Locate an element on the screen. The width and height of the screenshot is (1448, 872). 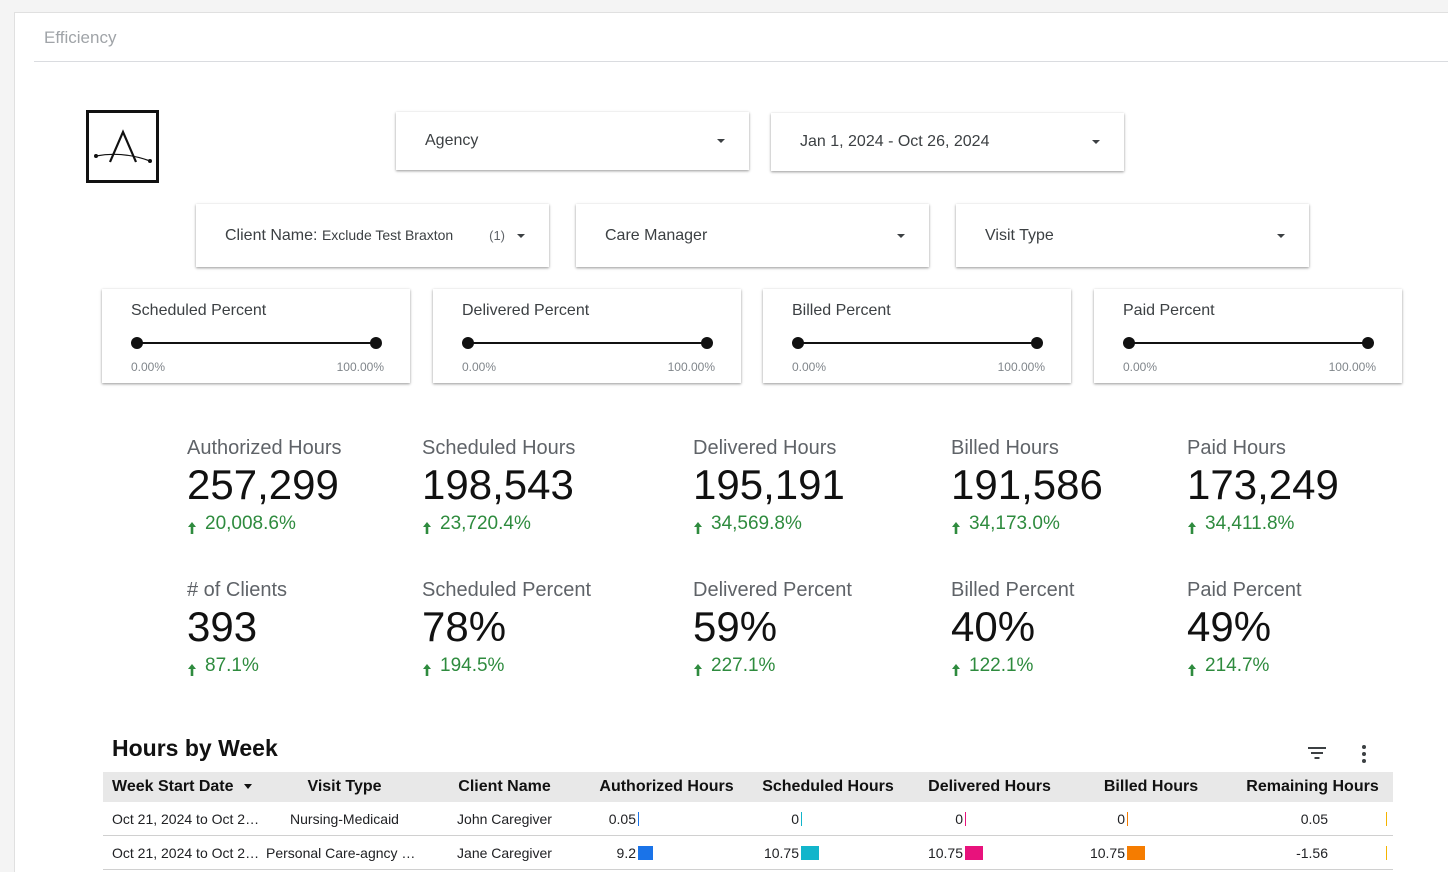
care-manager-dropdown: Care Manager is located at coordinates (752, 235).